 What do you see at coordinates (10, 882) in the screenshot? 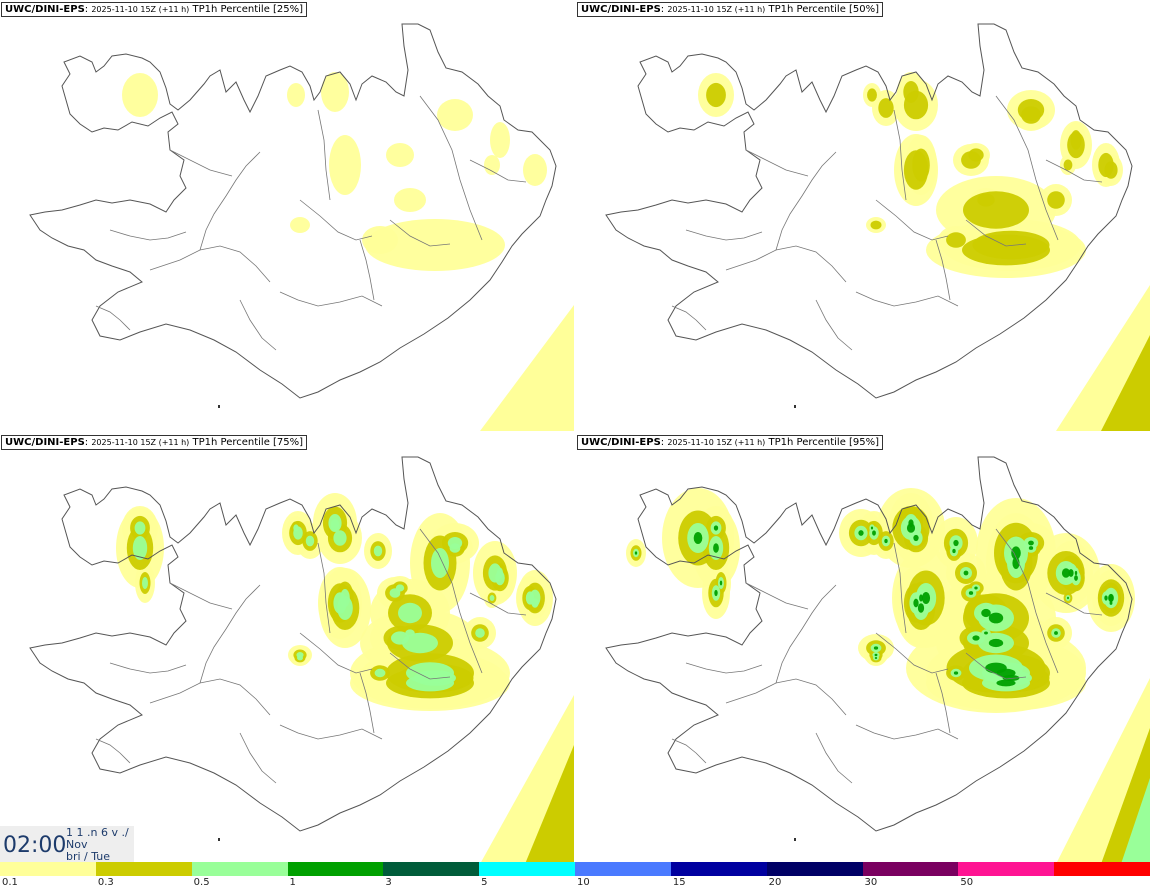
I see `legend-label: 0.1` at bounding box center [10, 882].